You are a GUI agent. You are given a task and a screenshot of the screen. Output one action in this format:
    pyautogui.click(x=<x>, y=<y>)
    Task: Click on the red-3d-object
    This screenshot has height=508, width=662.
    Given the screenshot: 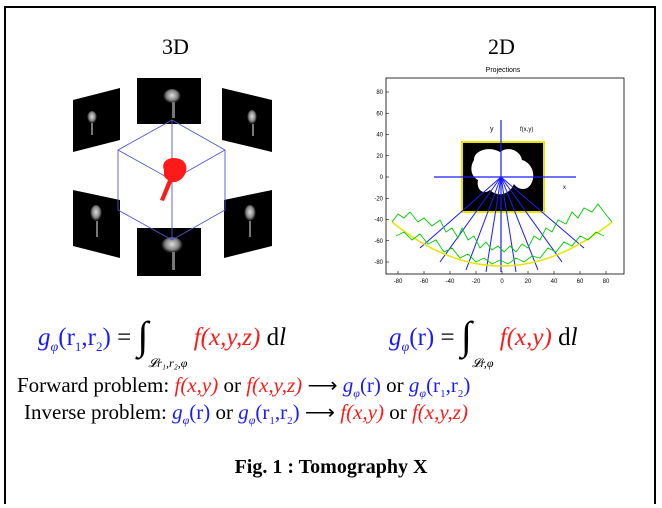 What is the action you would take?
    pyautogui.click(x=173, y=179)
    